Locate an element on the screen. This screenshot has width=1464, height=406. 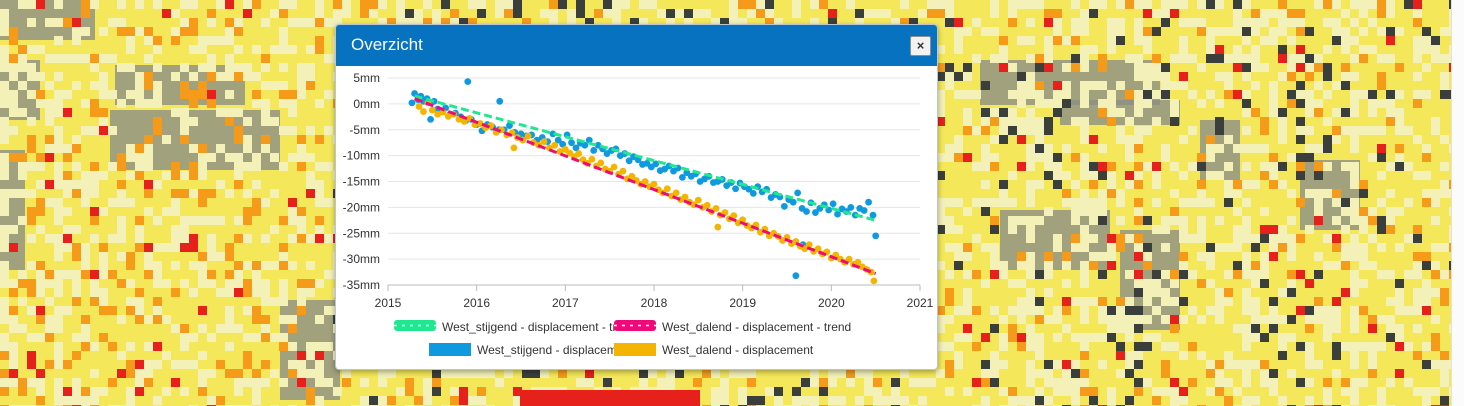
legend-label: West_dalend - displacement is located at coordinates (738, 350).